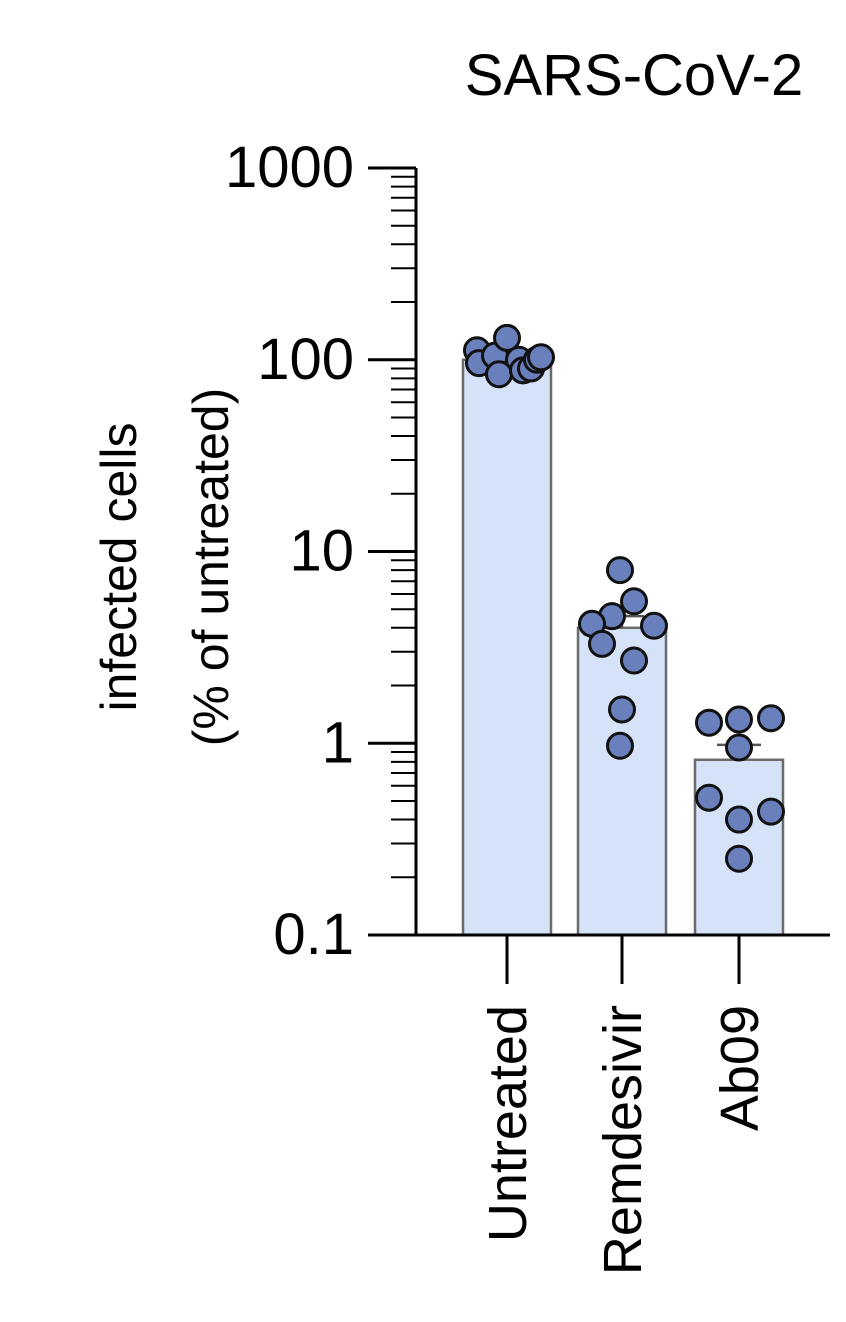 This screenshot has width=846, height=1322. What do you see at coordinates (289, 167) in the screenshot?
I see `y-tick-label: 1000` at bounding box center [289, 167].